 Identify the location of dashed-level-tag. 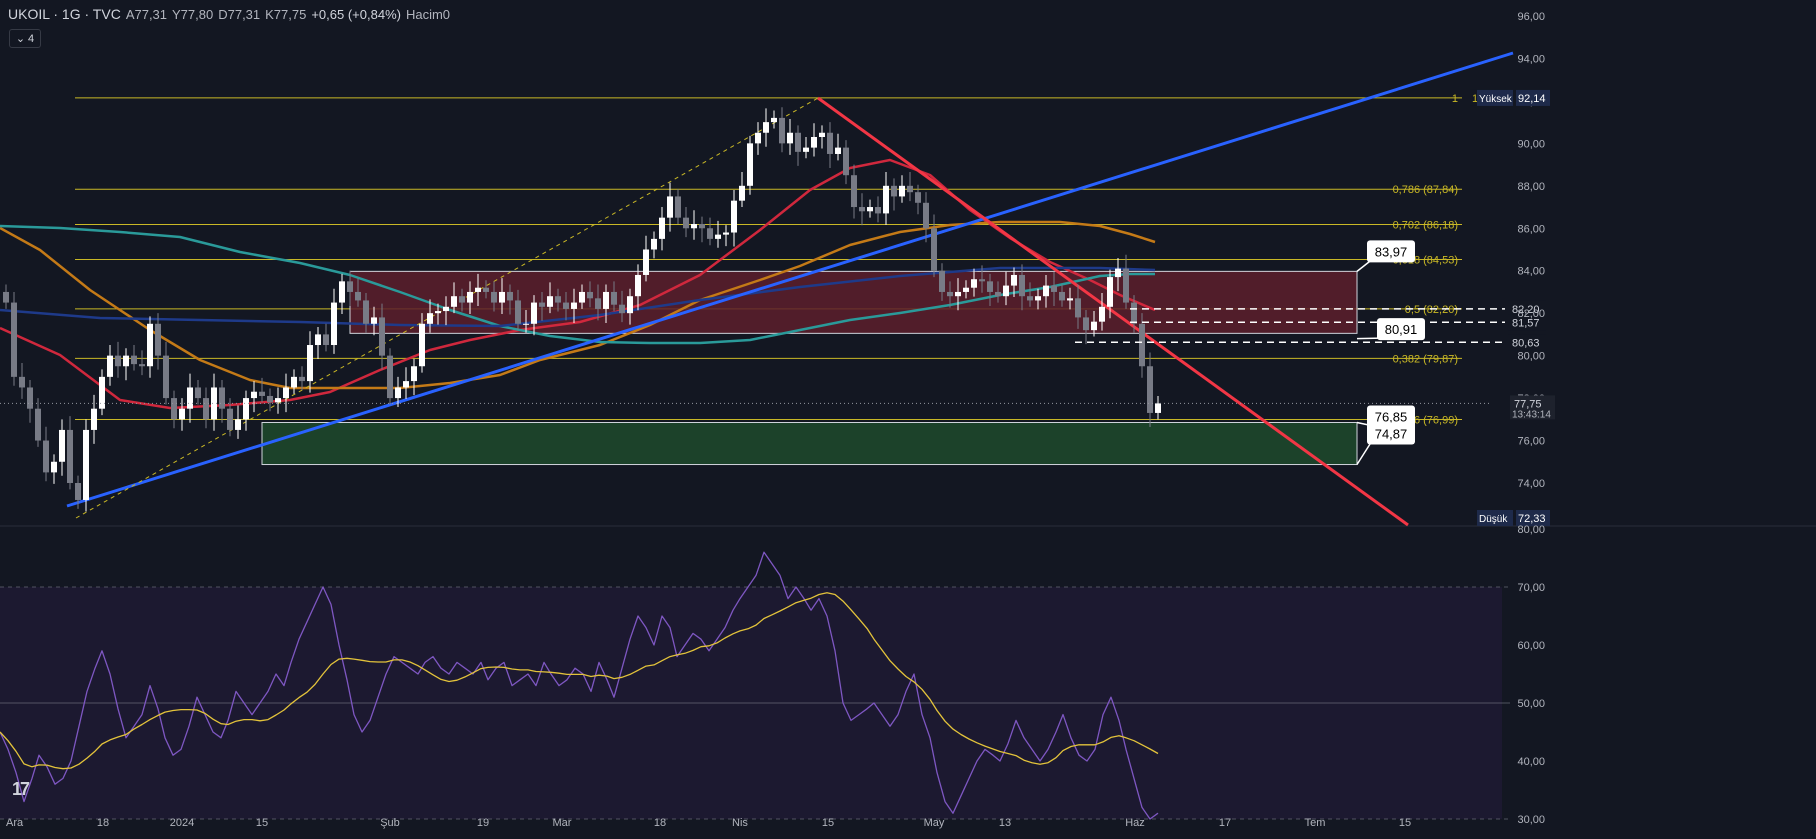
(1527, 342).